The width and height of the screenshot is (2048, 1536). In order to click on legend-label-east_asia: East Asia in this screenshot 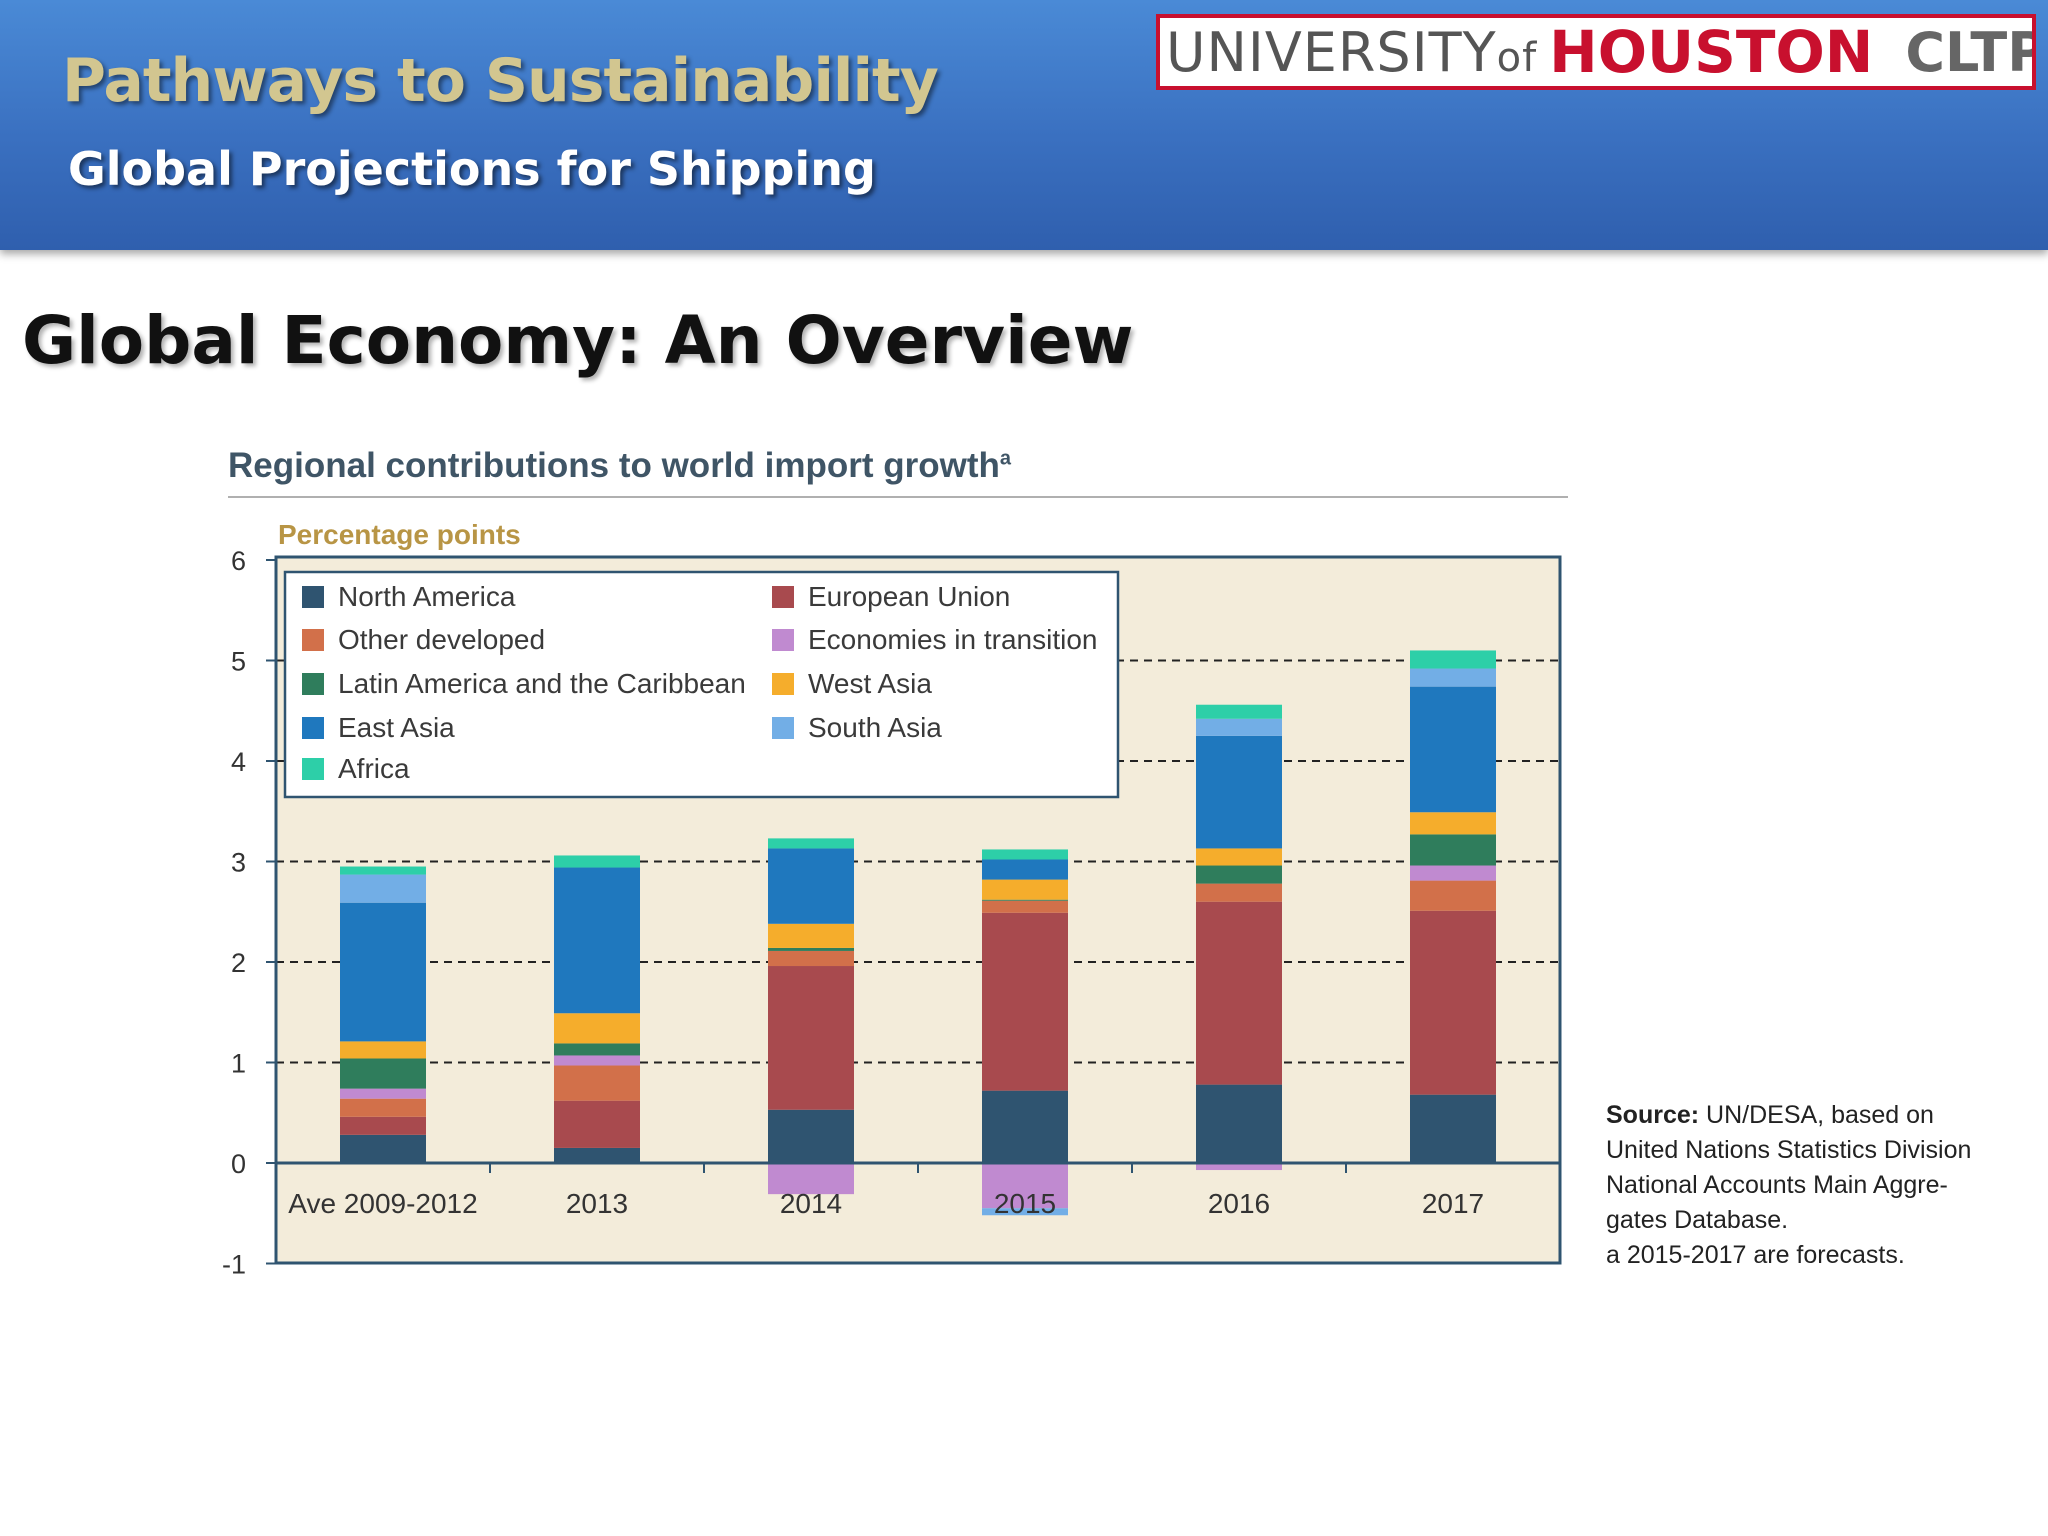, I will do `click(396, 727)`.